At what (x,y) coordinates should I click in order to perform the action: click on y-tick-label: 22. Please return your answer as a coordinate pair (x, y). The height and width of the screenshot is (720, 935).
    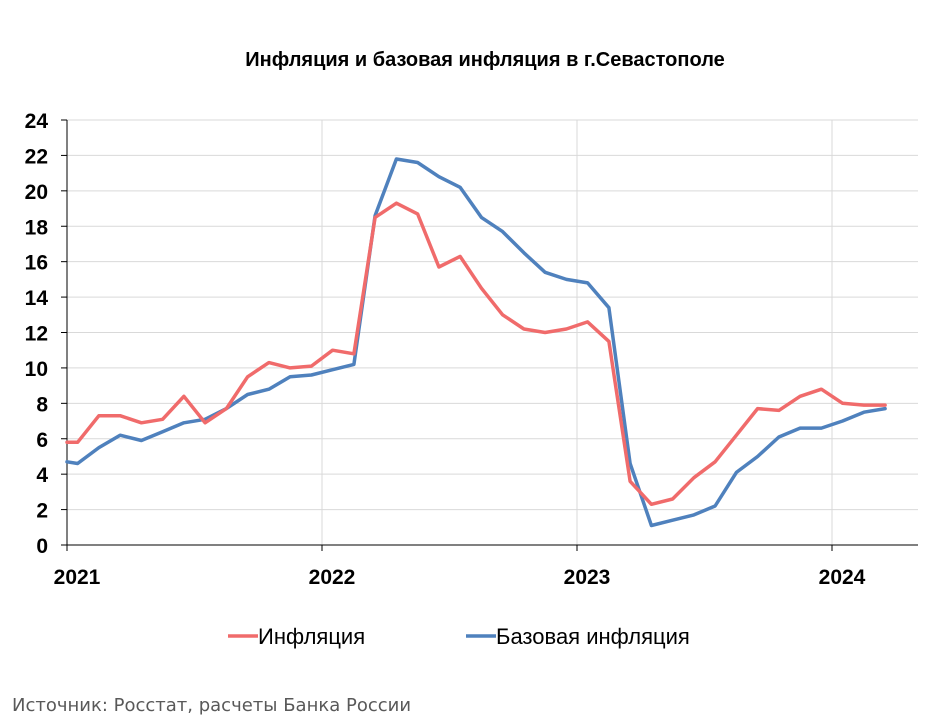
    Looking at the image, I should click on (36, 156).